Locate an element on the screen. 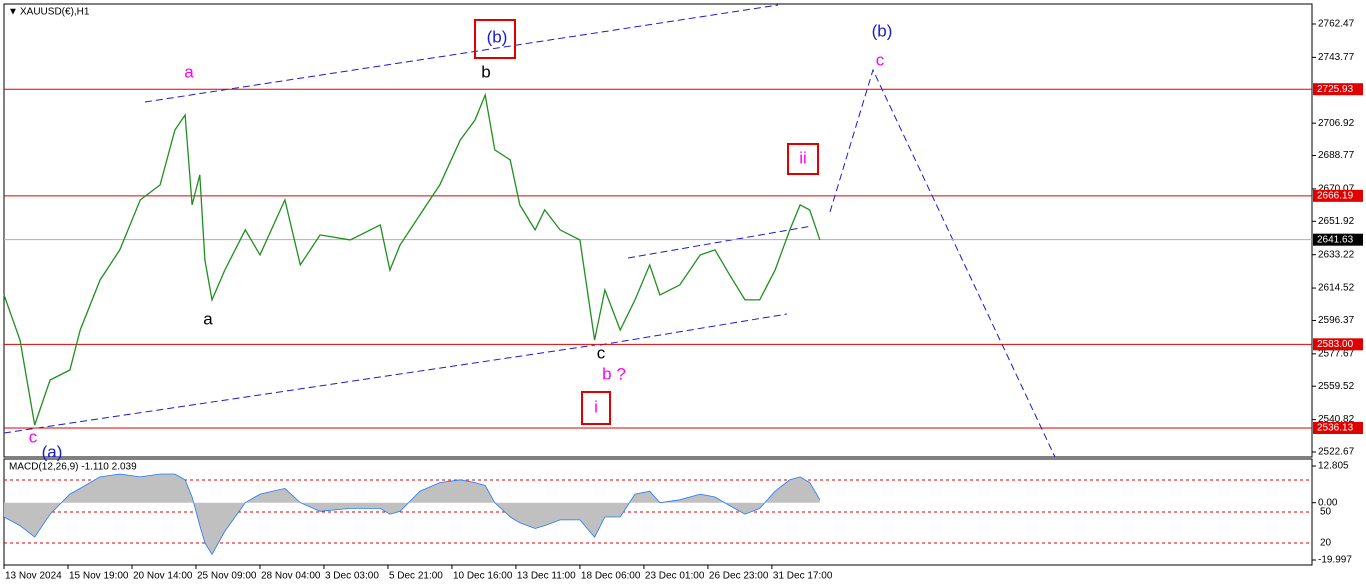 Image resolution: width=1366 pixels, height=588 pixels. macd-y-tick-label: 12.805 is located at coordinates (1333, 466).